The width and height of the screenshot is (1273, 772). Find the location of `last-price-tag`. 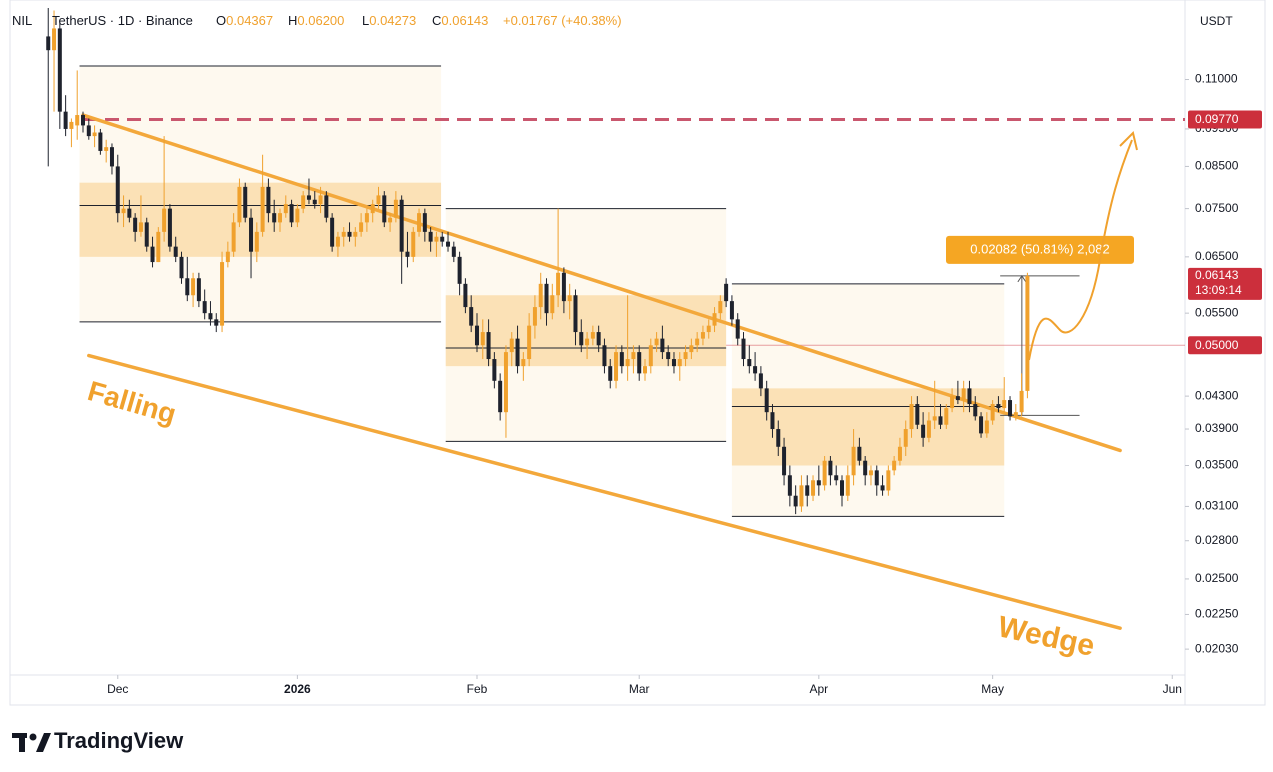

last-price-tag is located at coordinates (1225, 283).